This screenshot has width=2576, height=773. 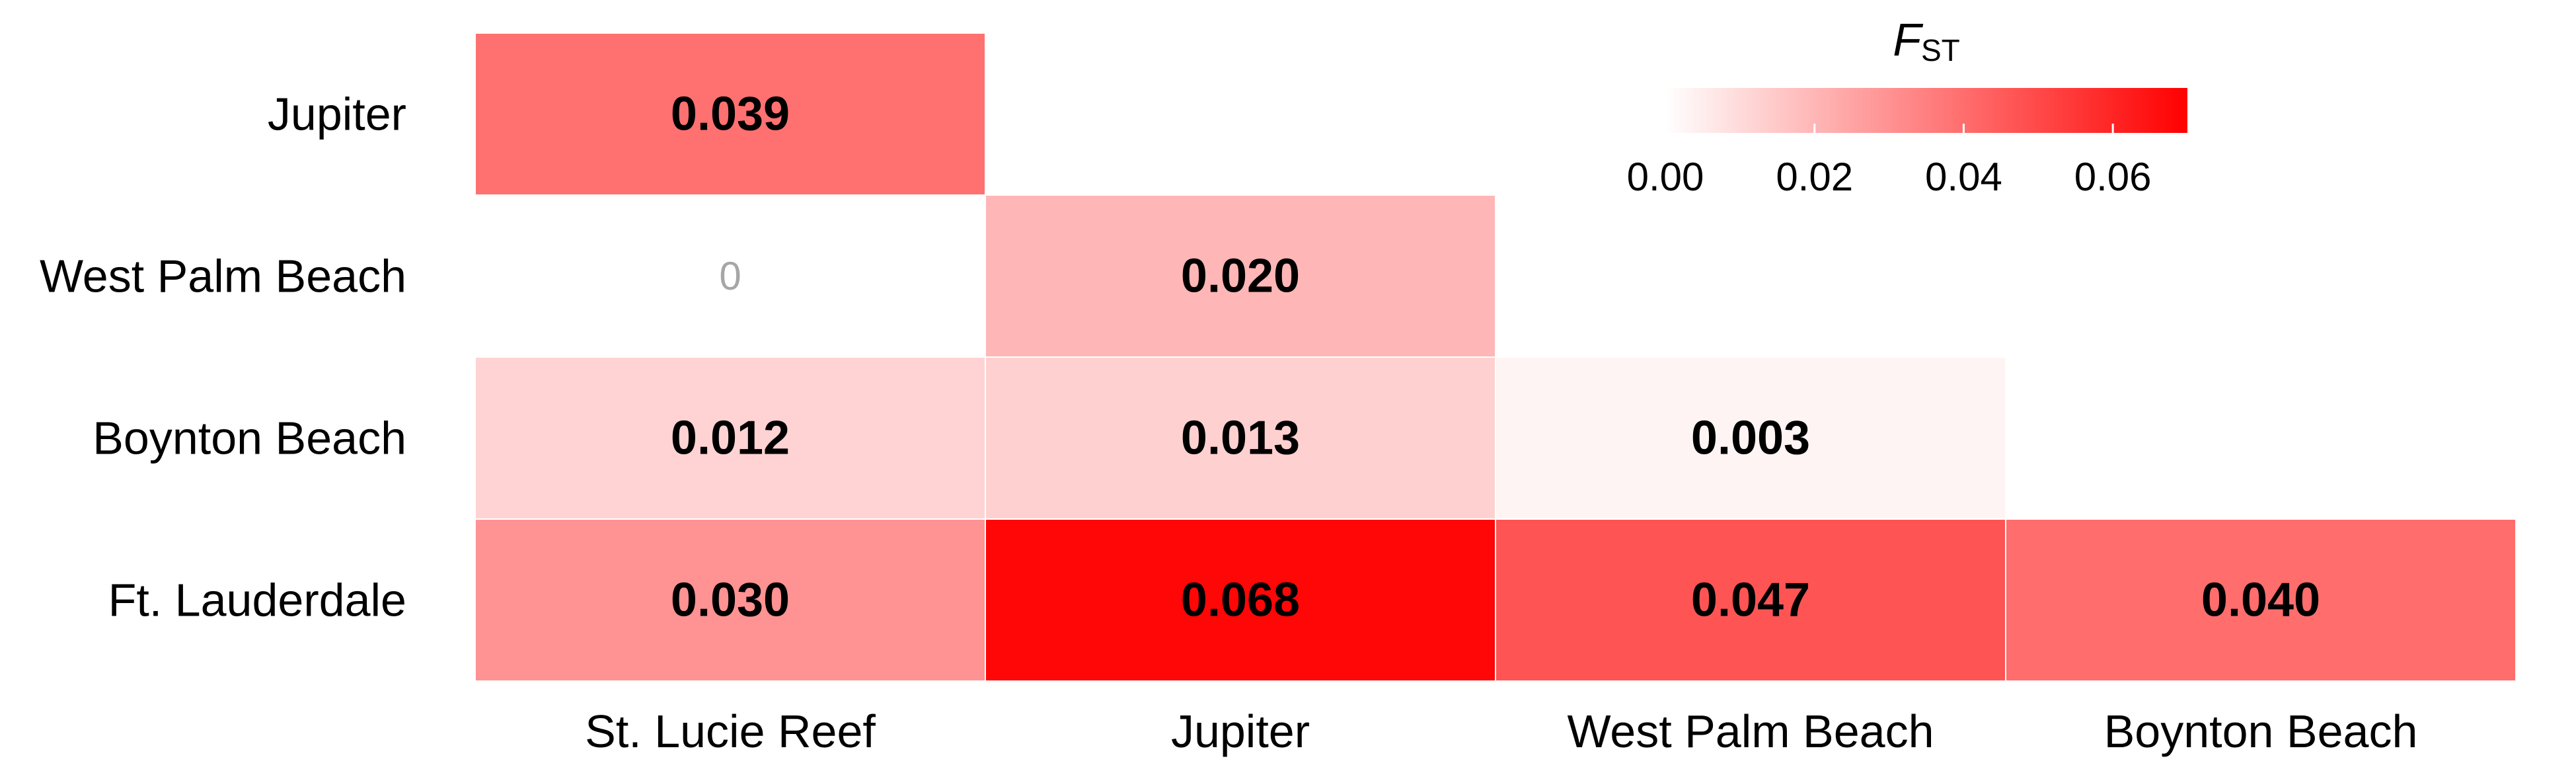 What do you see at coordinates (249, 438) in the screenshot?
I see `row-label: Boynton Beach` at bounding box center [249, 438].